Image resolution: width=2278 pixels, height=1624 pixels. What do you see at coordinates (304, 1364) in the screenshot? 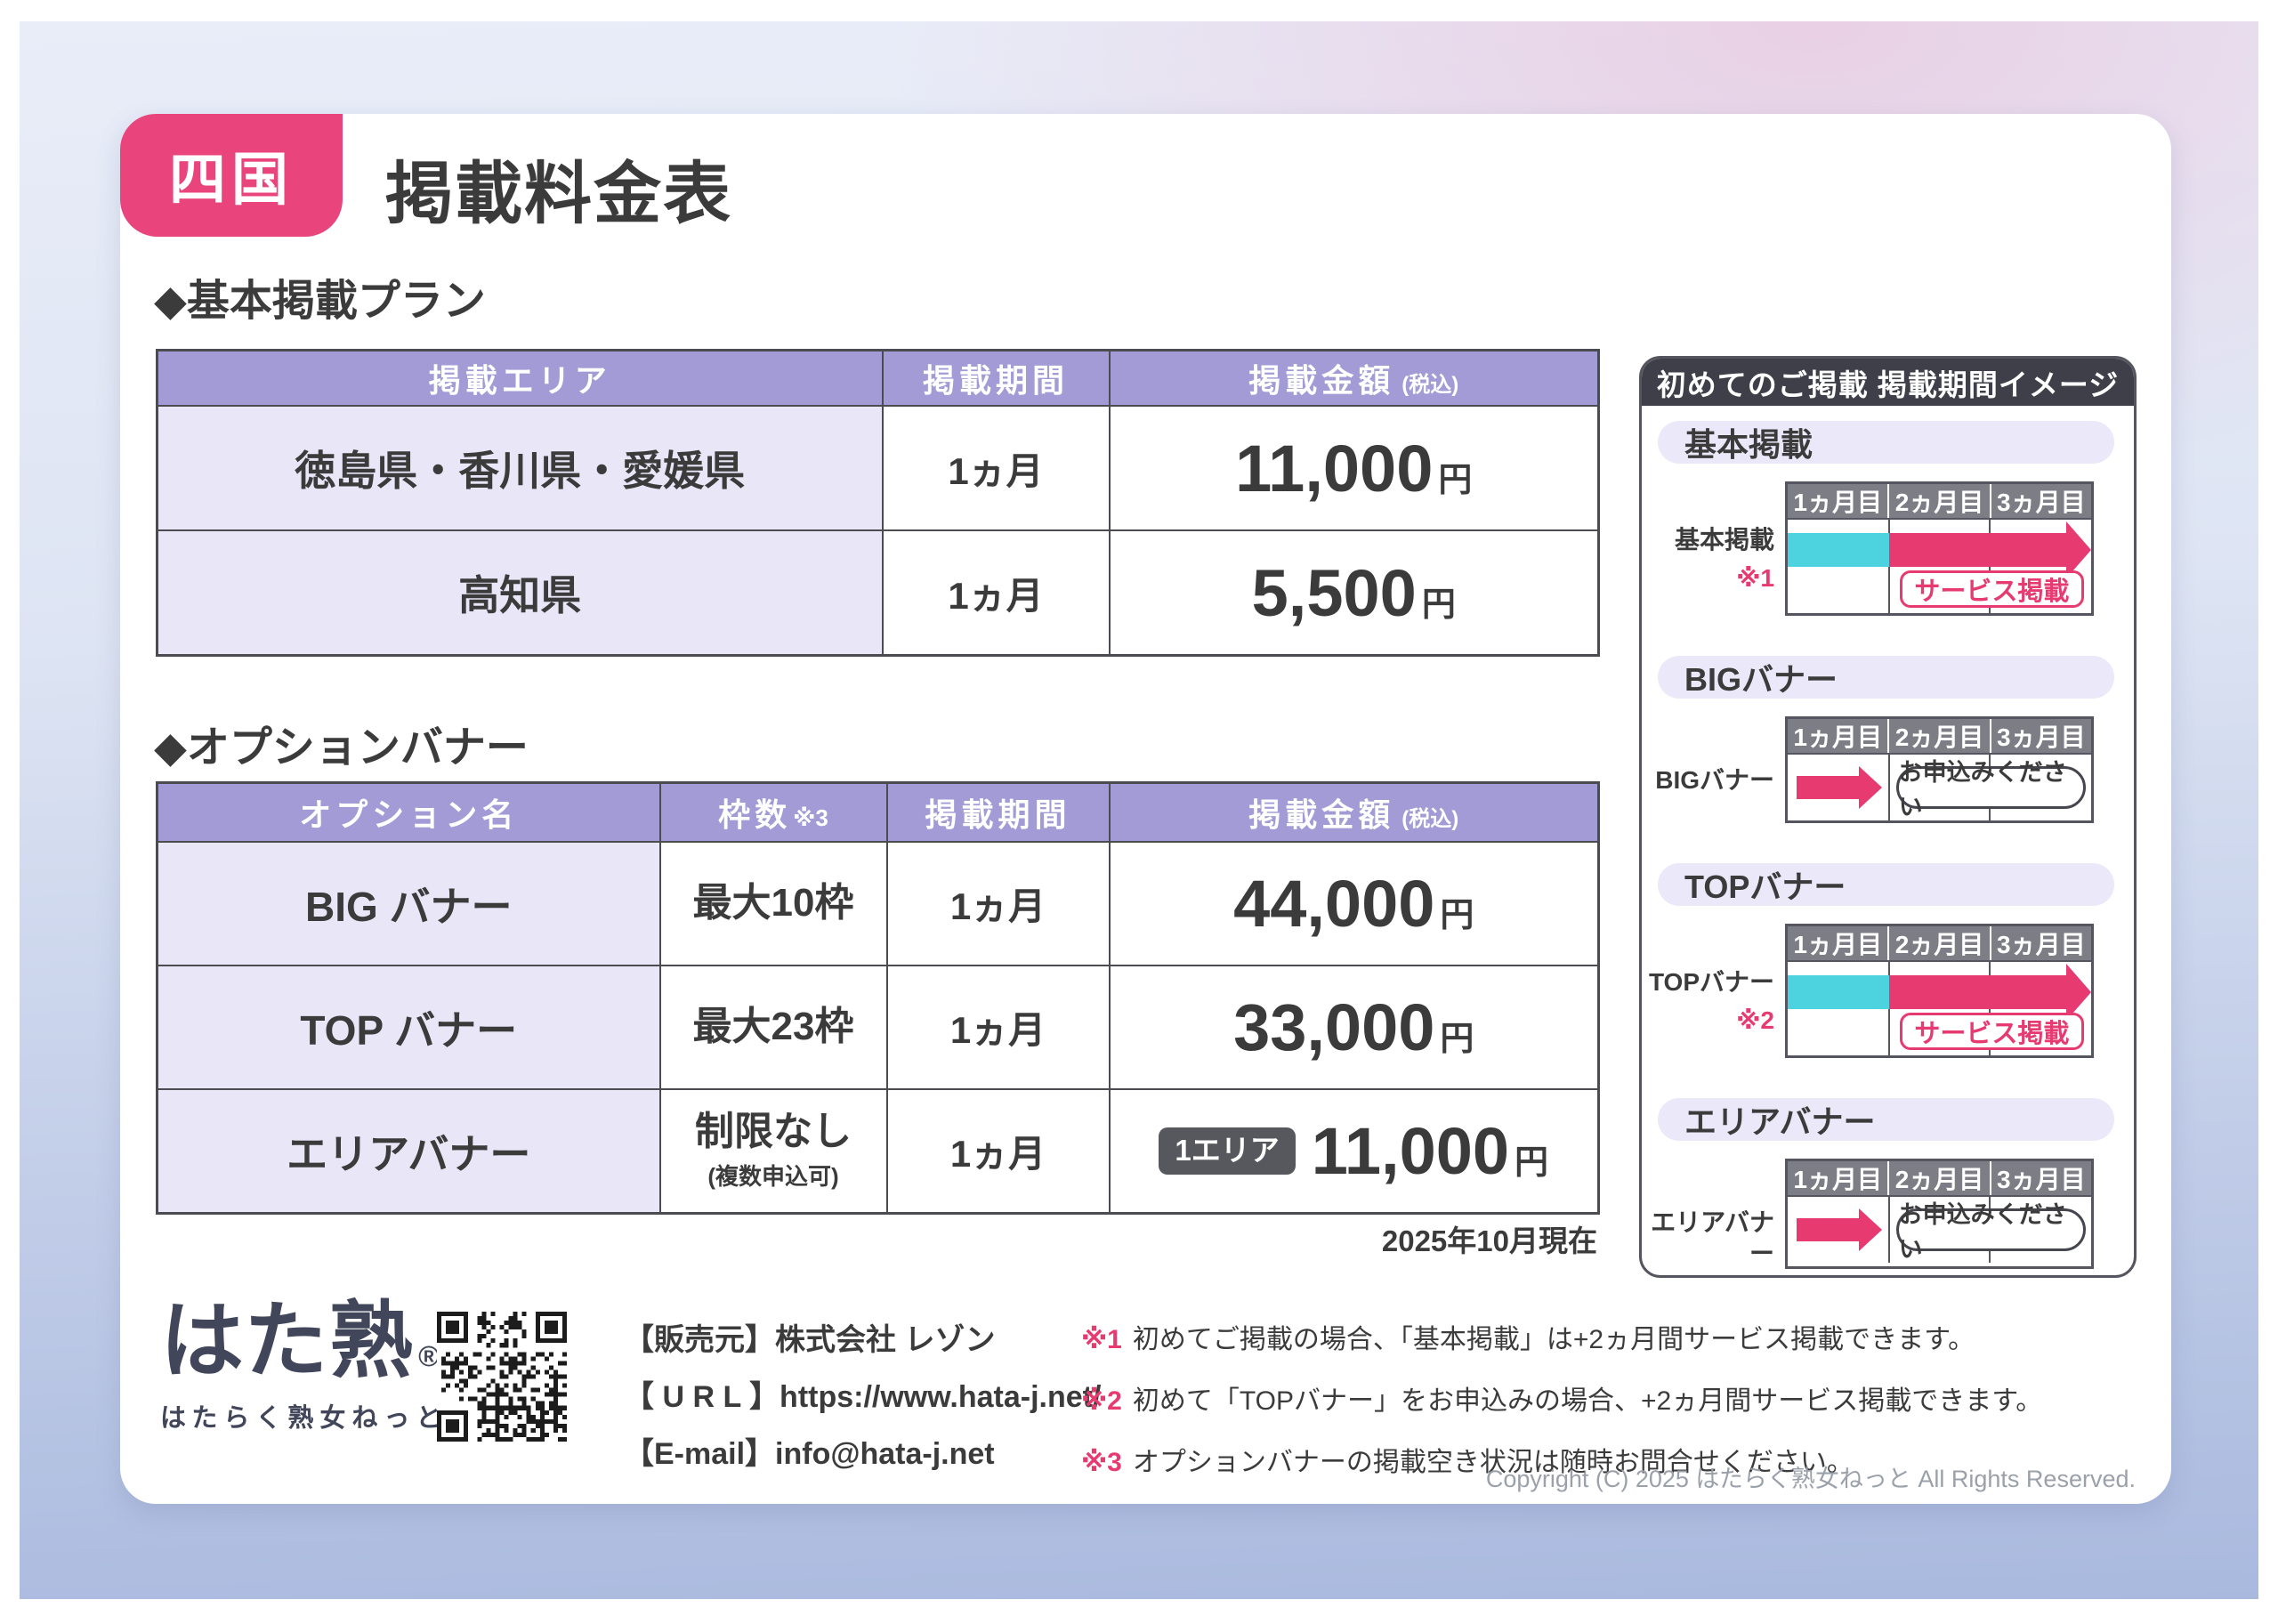
I see `hata-juku-logo: はた熟 ® はたらく熟女ねっと` at bounding box center [304, 1364].